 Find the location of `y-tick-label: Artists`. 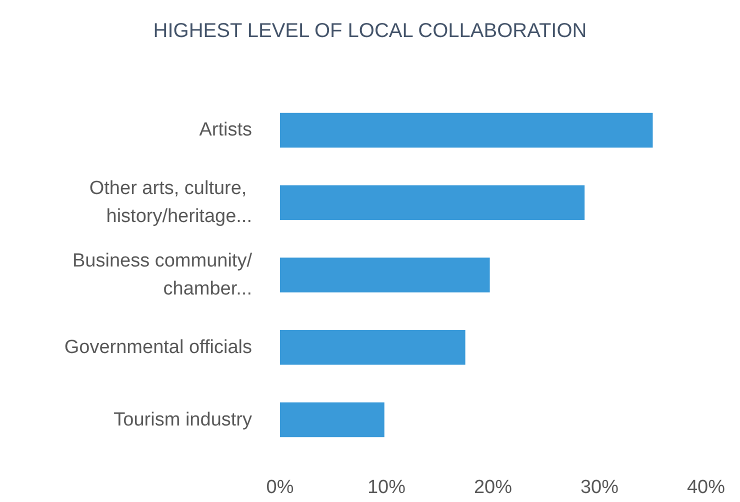

y-tick-label: Artists is located at coordinates (225, 130).